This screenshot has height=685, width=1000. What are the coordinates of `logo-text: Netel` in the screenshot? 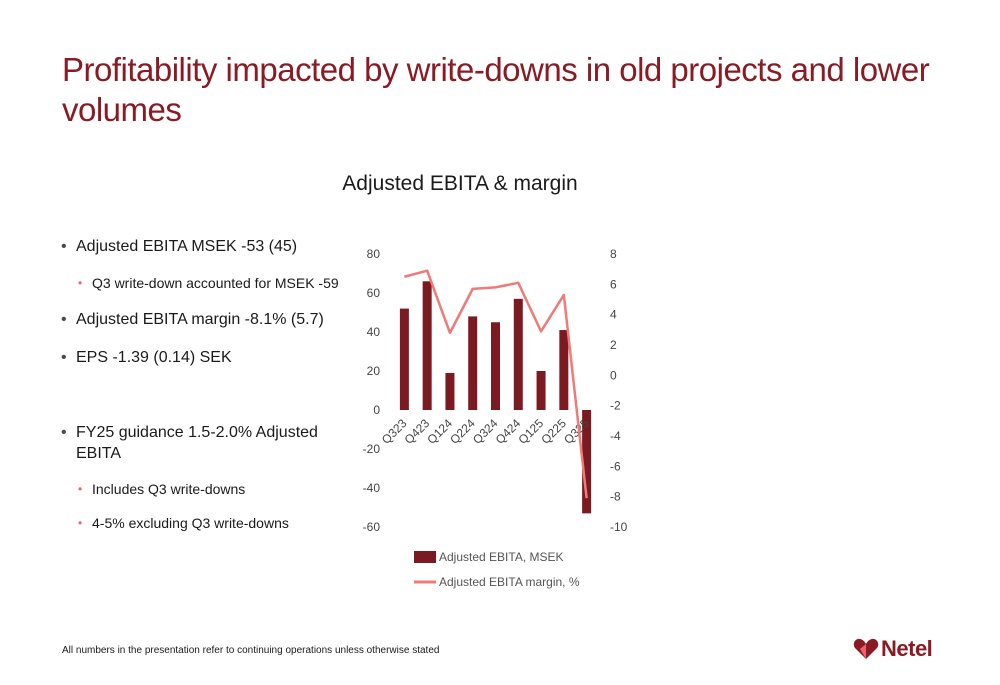 It's located at (907, 648).